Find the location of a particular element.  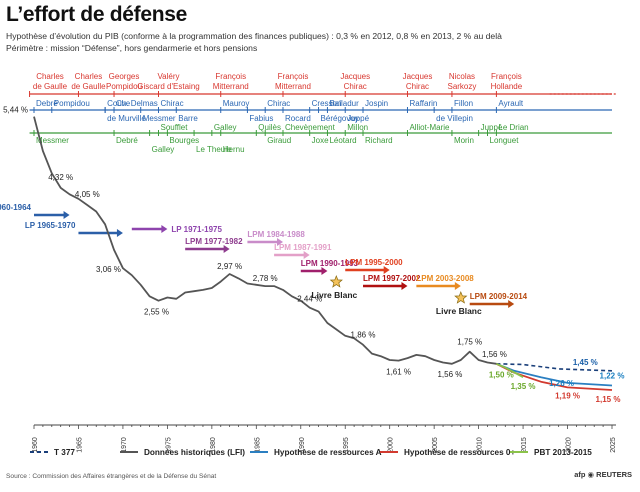

president-label: Sarkozy is located at coordinates (461, 86).